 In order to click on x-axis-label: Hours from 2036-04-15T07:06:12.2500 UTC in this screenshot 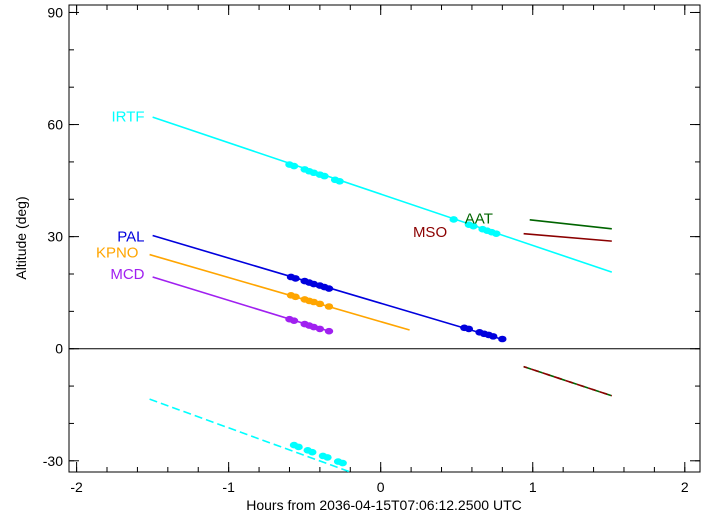, I will do `click(383, 505)`.